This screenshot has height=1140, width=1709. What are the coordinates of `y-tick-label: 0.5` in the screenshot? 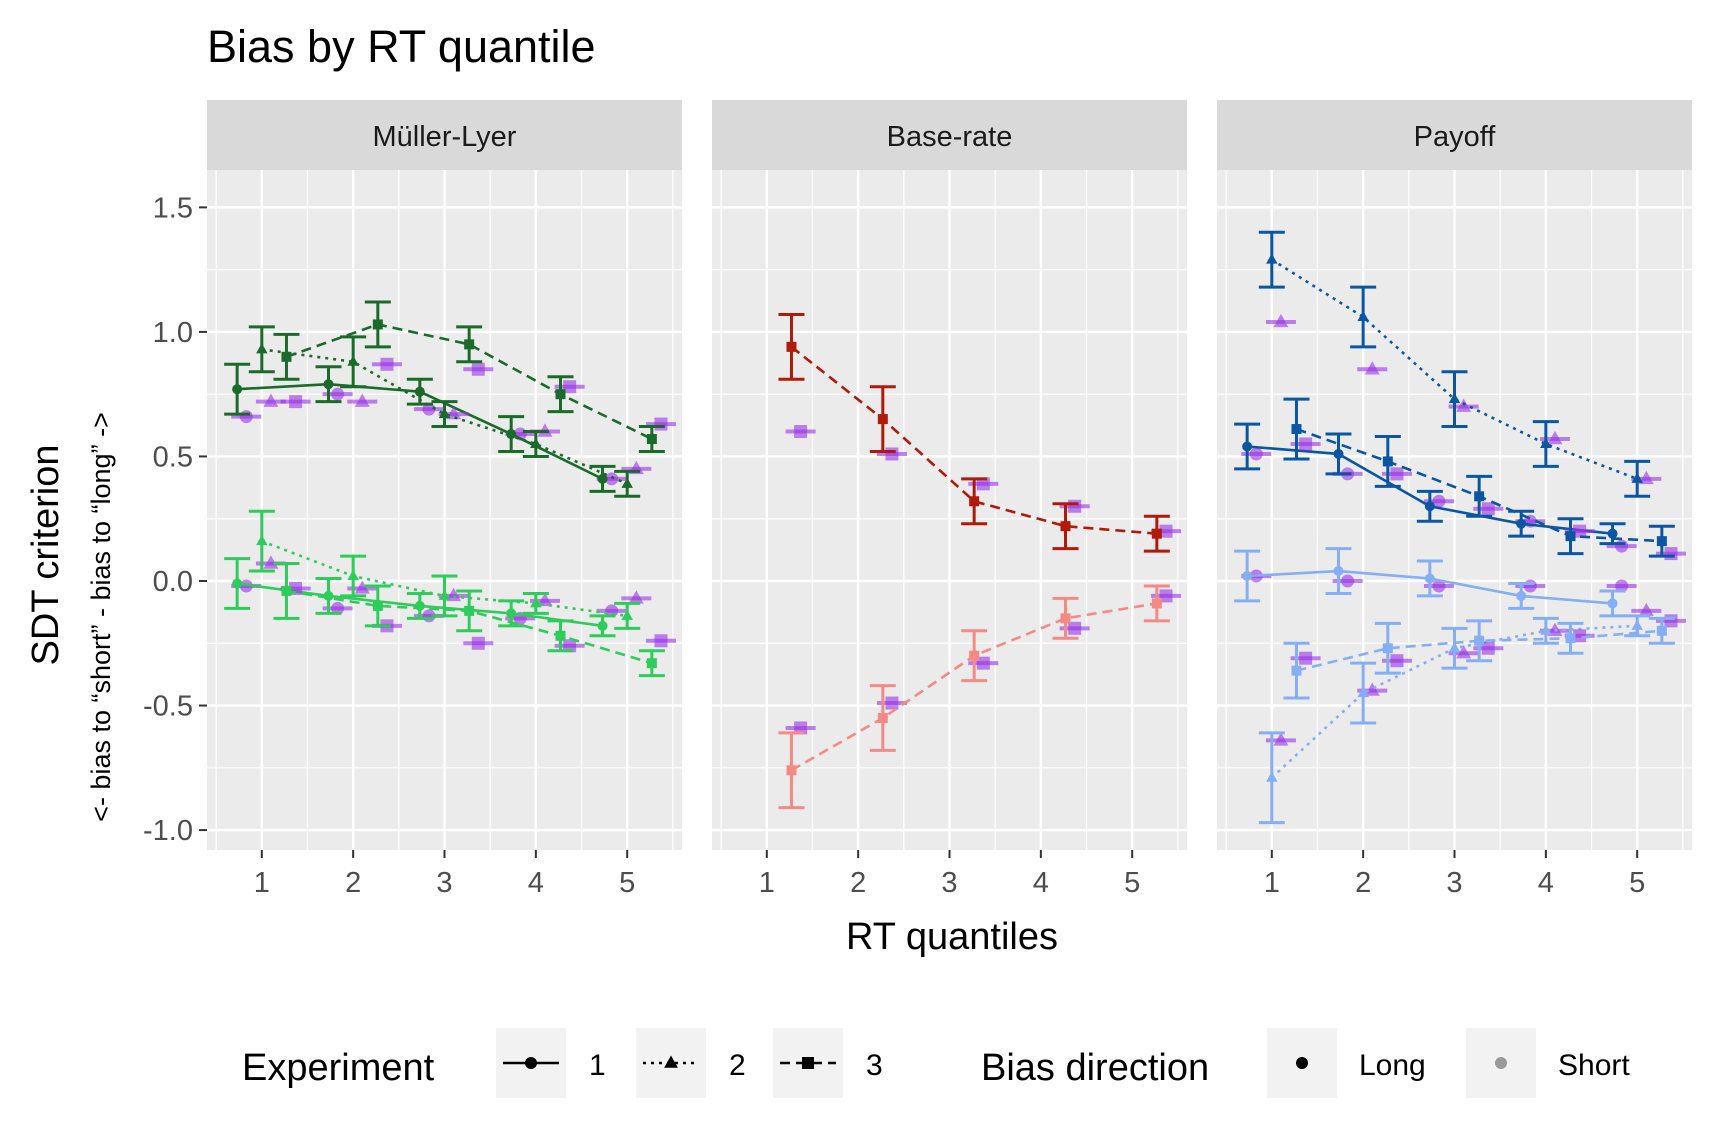 It's located at (173, 457).